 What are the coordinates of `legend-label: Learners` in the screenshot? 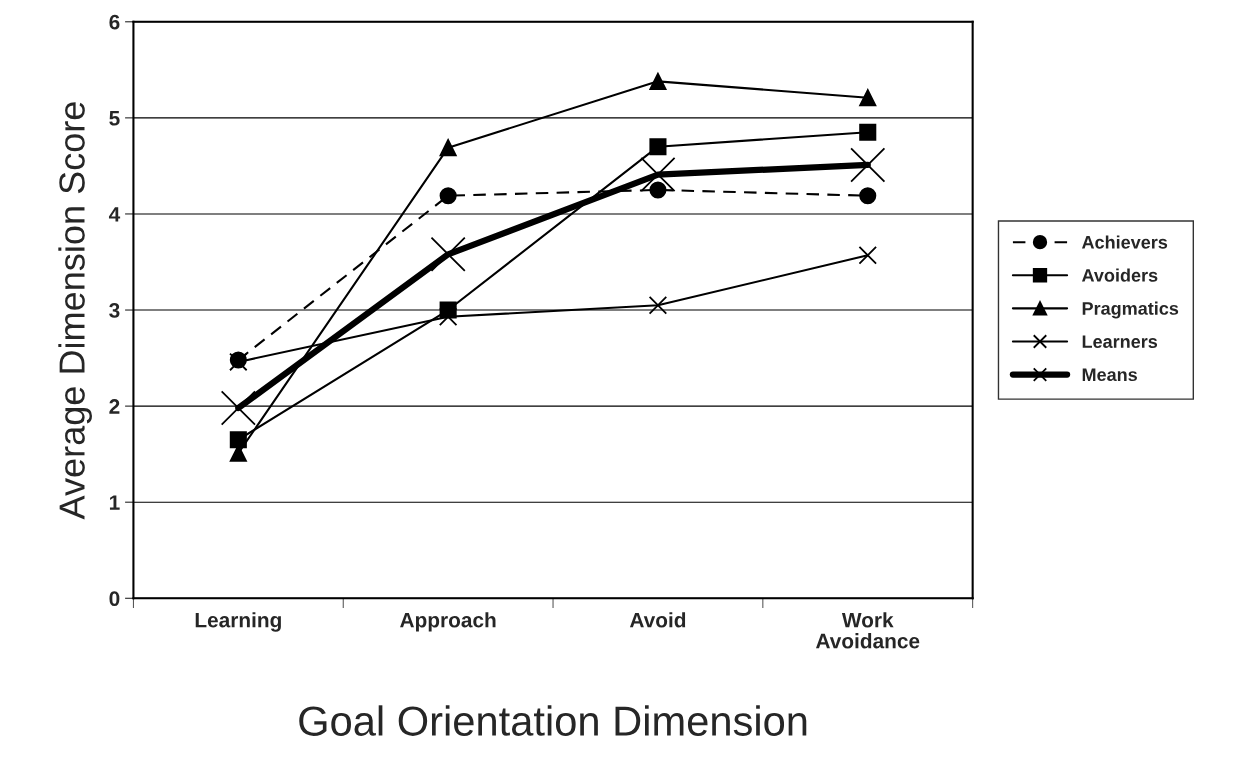 It's located at (1120, 341).